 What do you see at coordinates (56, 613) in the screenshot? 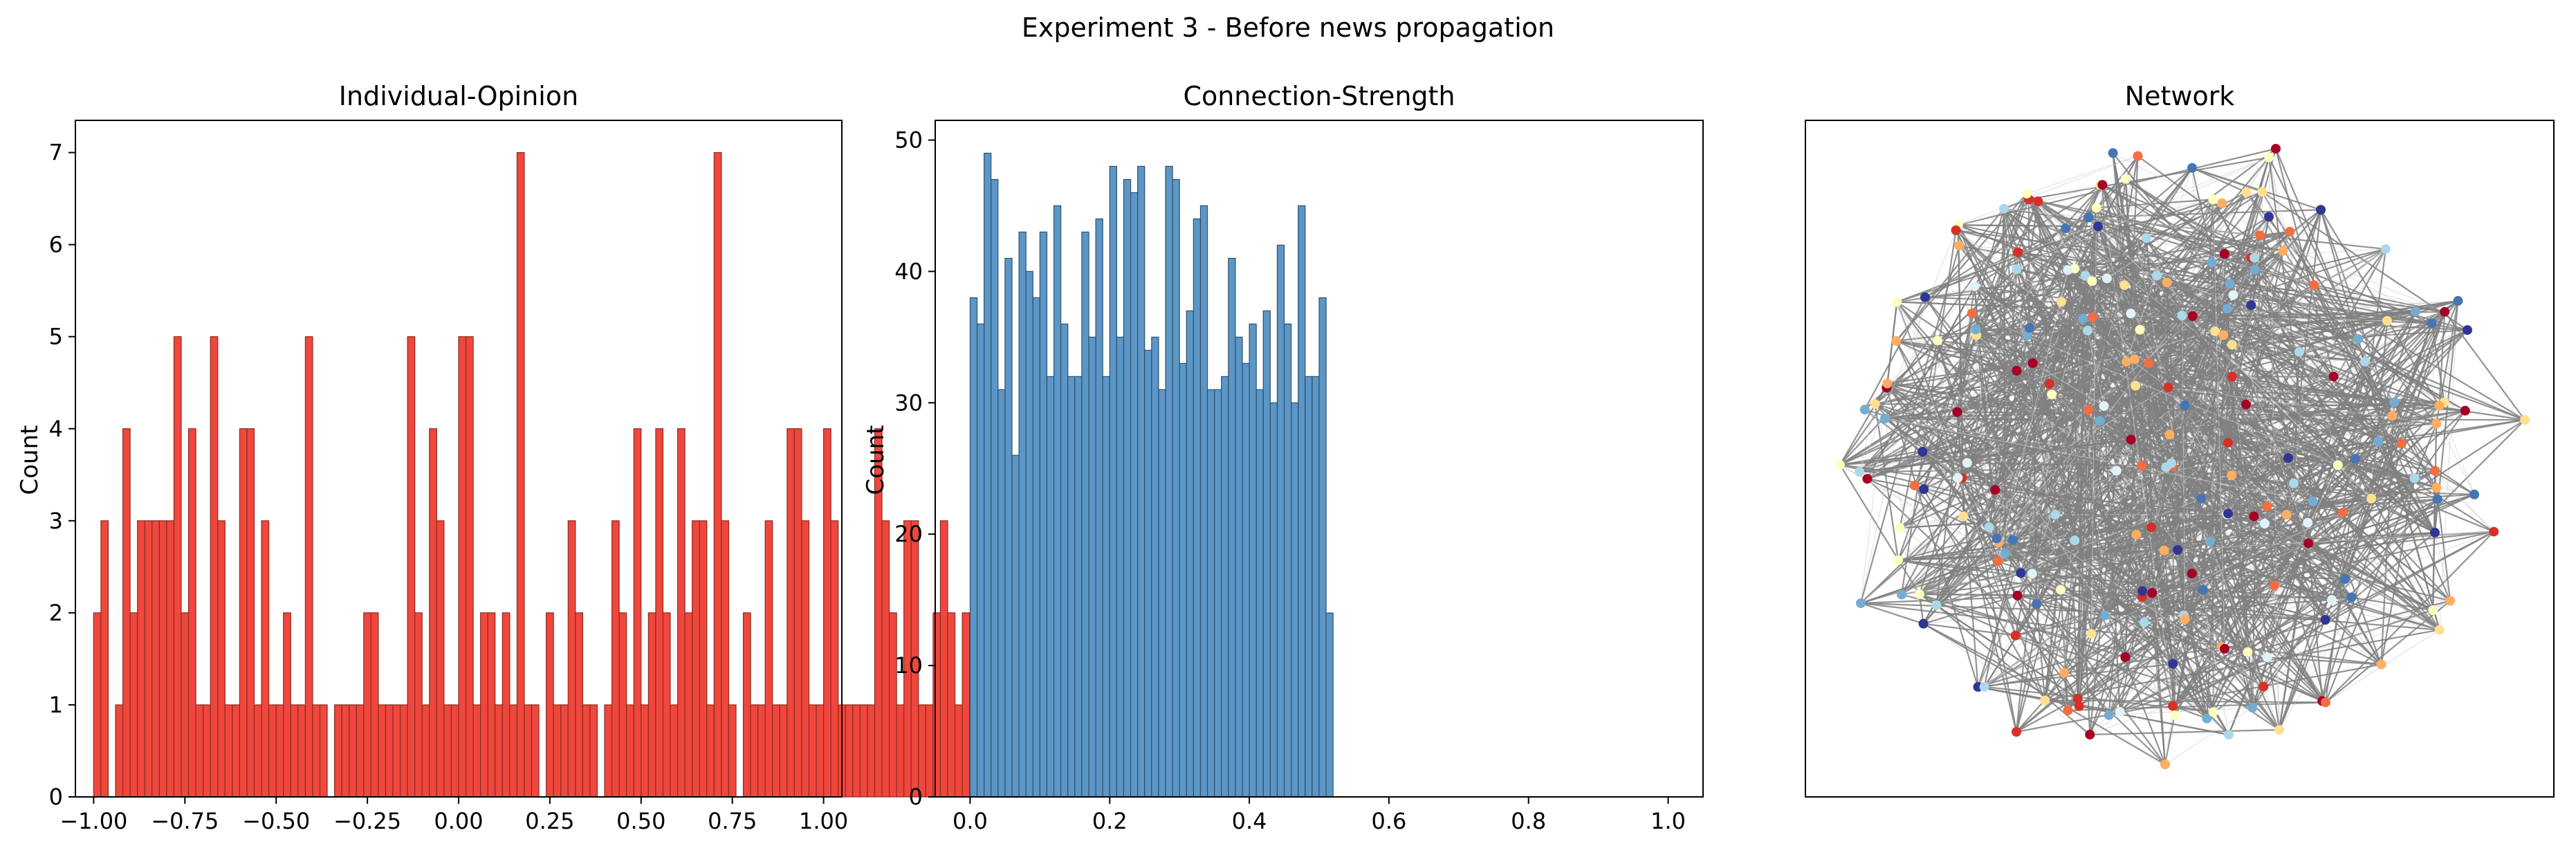
I see `individual-opinion-ytick-label: 2` at bounding box center [56, 613].